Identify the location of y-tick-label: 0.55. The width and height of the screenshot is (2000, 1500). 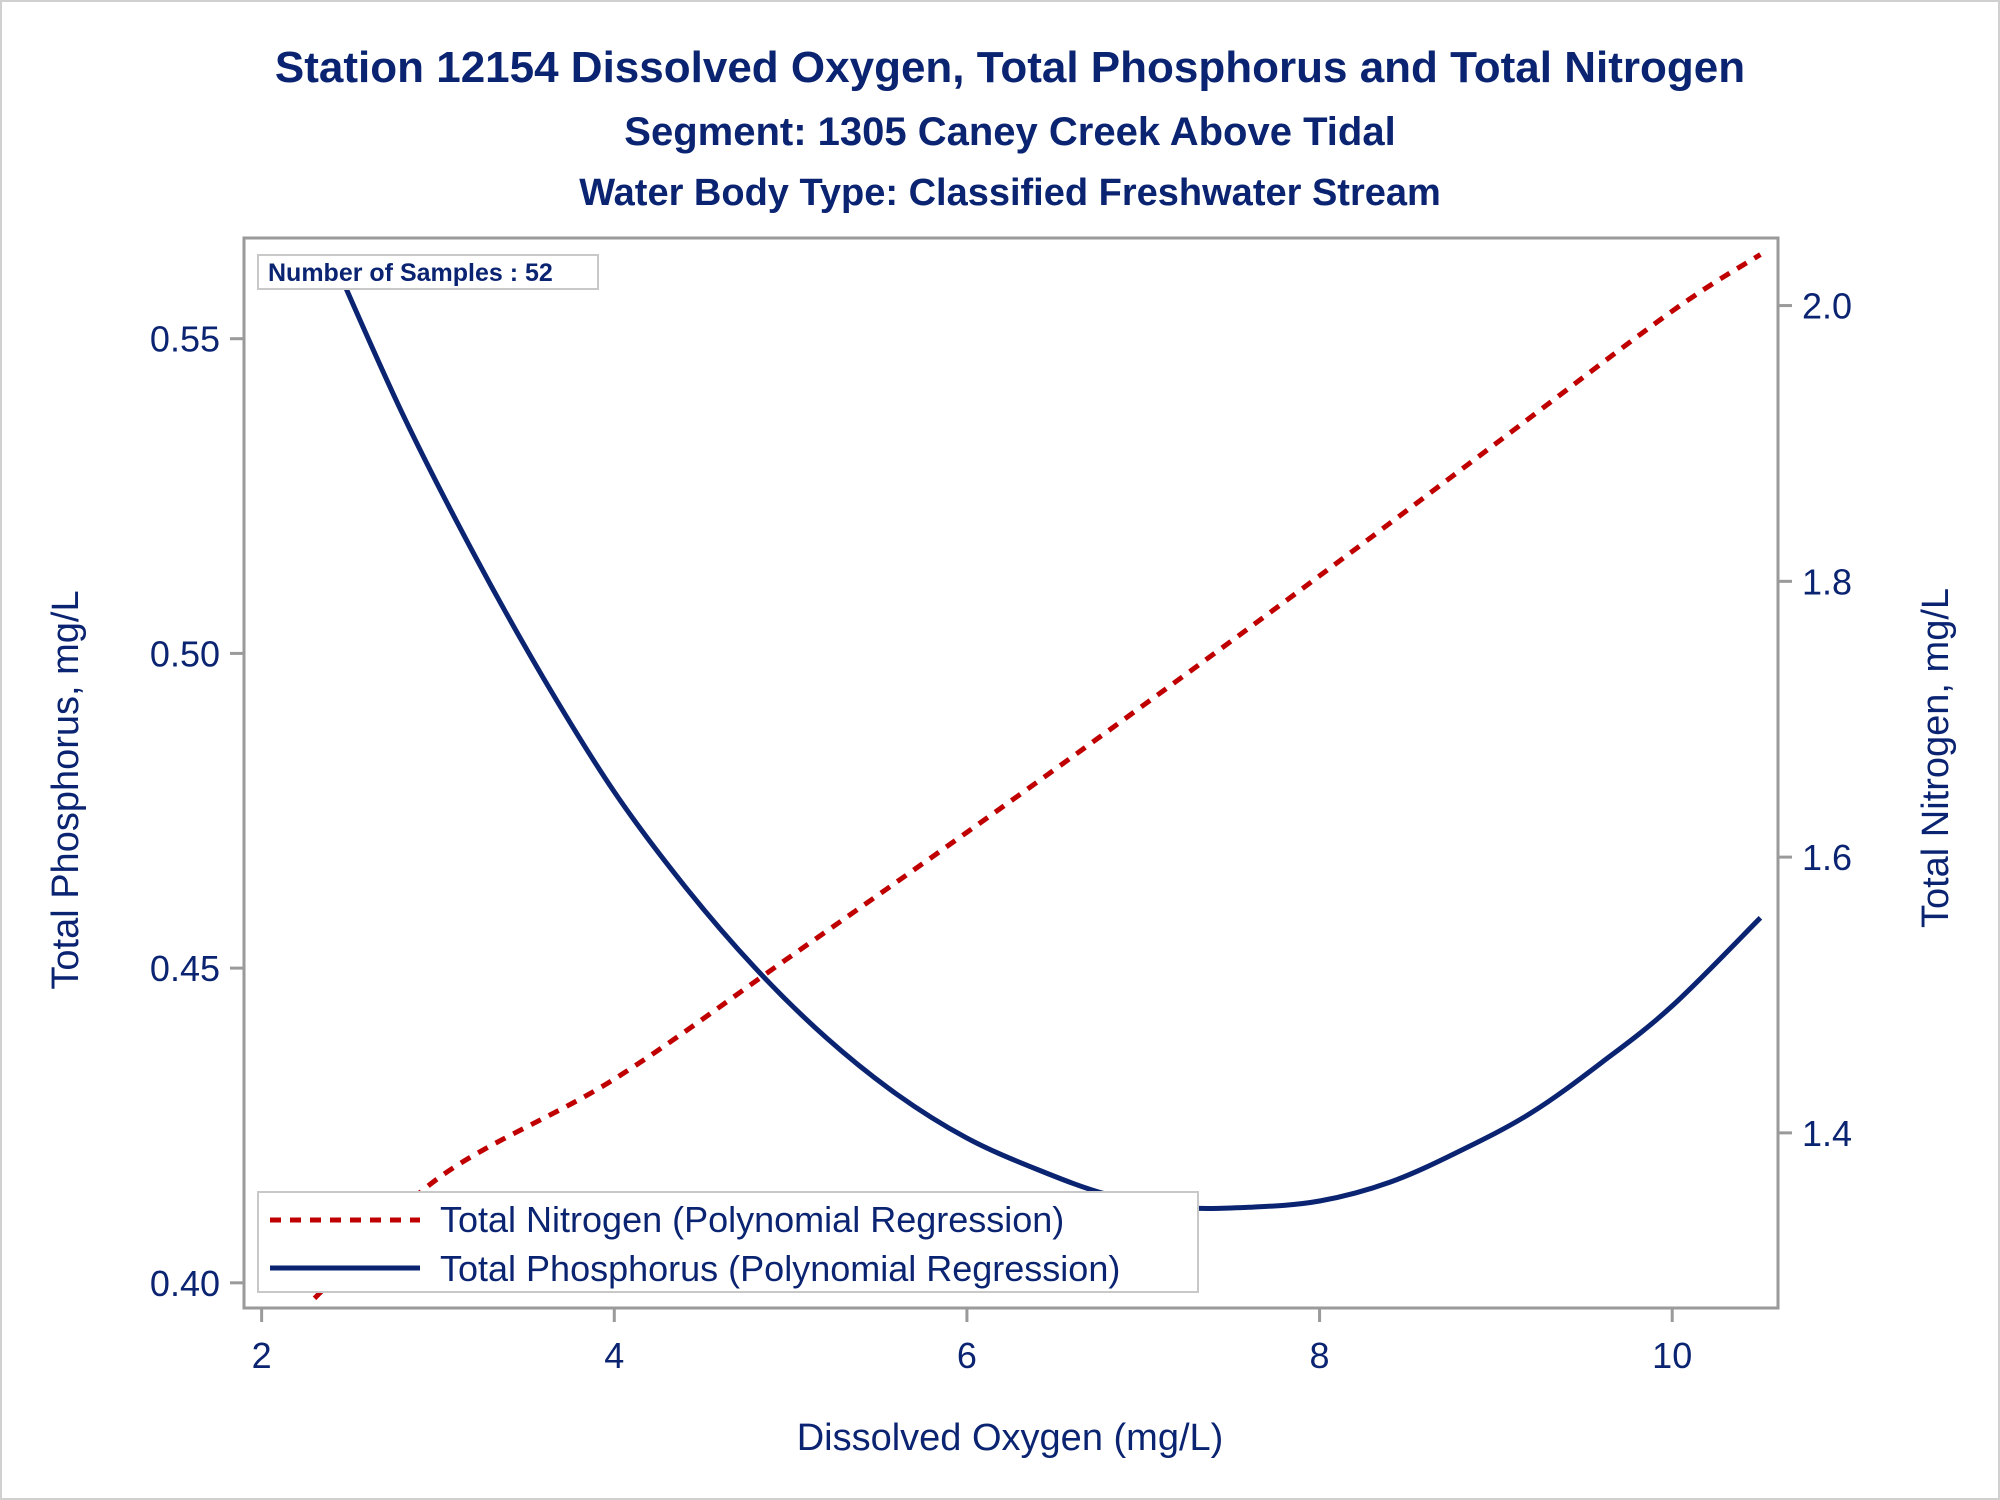
(185, 339).